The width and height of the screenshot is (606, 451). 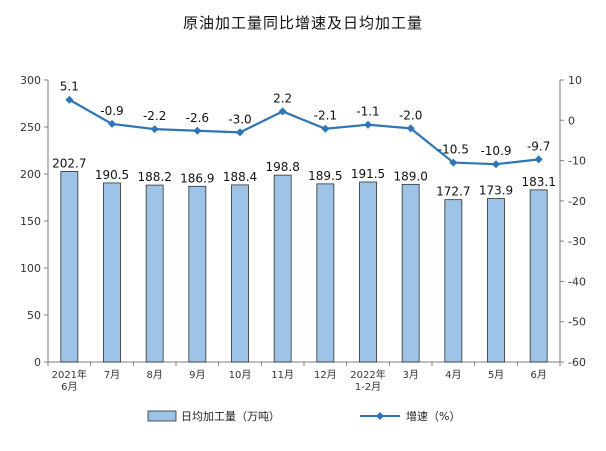 What do you see at coordinates (34, 315) in the screenshot?
I see `y-left-tick-label: 50` at bounding box center [34, 315].